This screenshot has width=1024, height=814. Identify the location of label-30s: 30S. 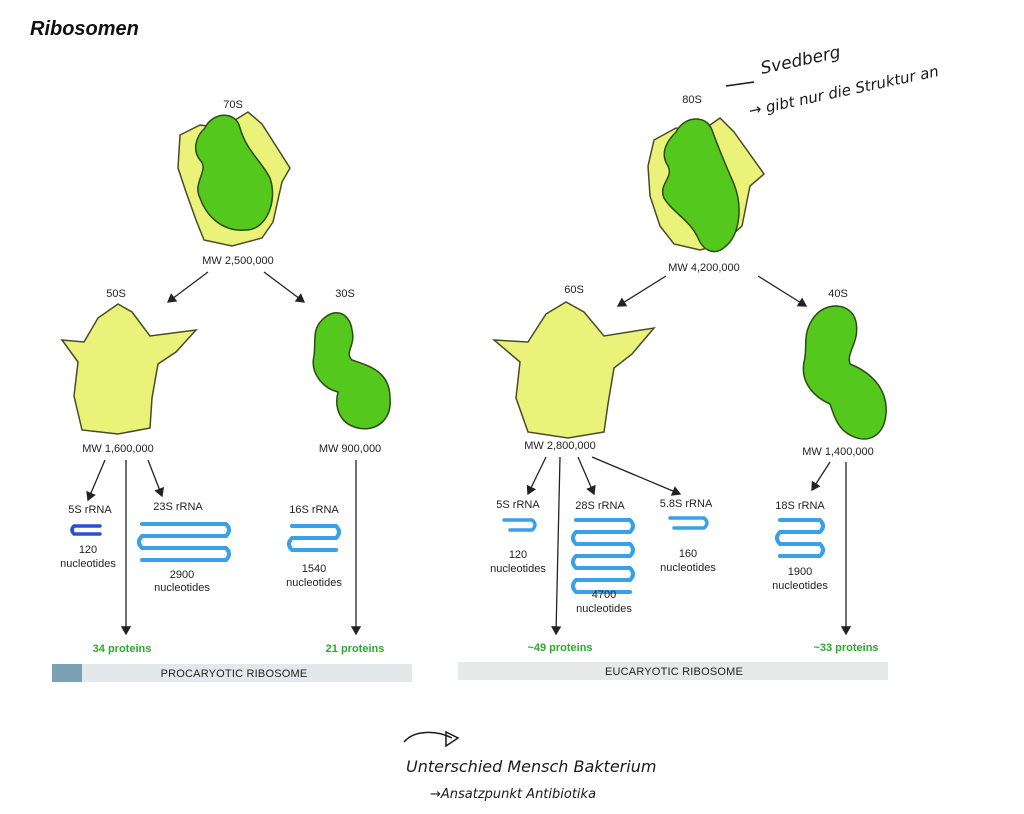
(345, 294).